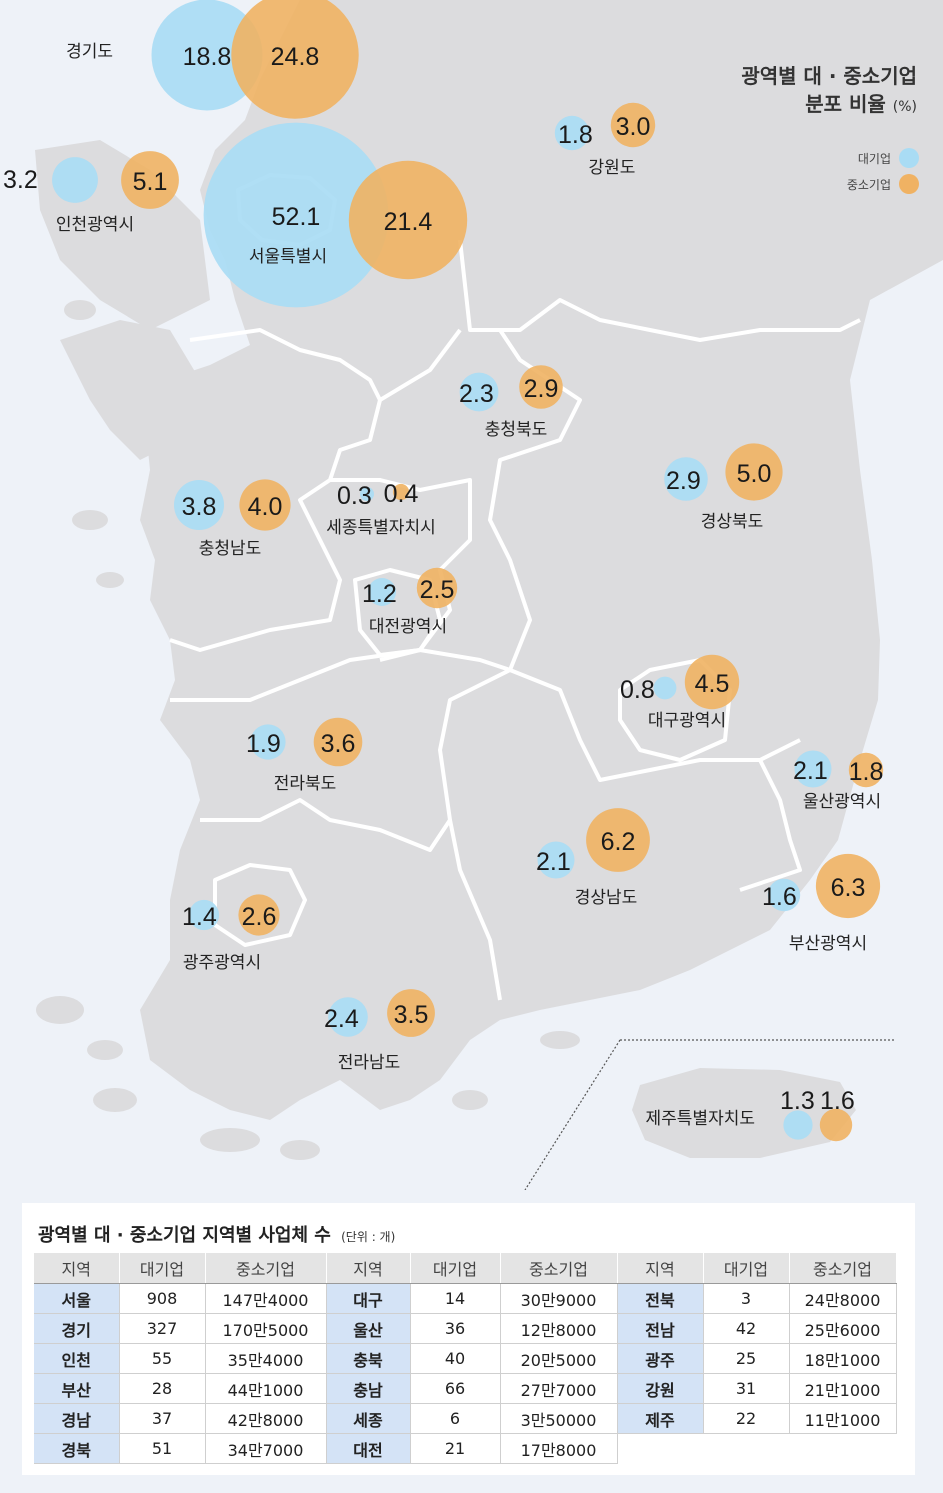 Image resolution: width=943 pixels, height=1493 pixels. Describe the element at coordinates (511, 402) in the screenshot. I see `region-chungbuk: 2.3 2.9 충청북도` at that location.